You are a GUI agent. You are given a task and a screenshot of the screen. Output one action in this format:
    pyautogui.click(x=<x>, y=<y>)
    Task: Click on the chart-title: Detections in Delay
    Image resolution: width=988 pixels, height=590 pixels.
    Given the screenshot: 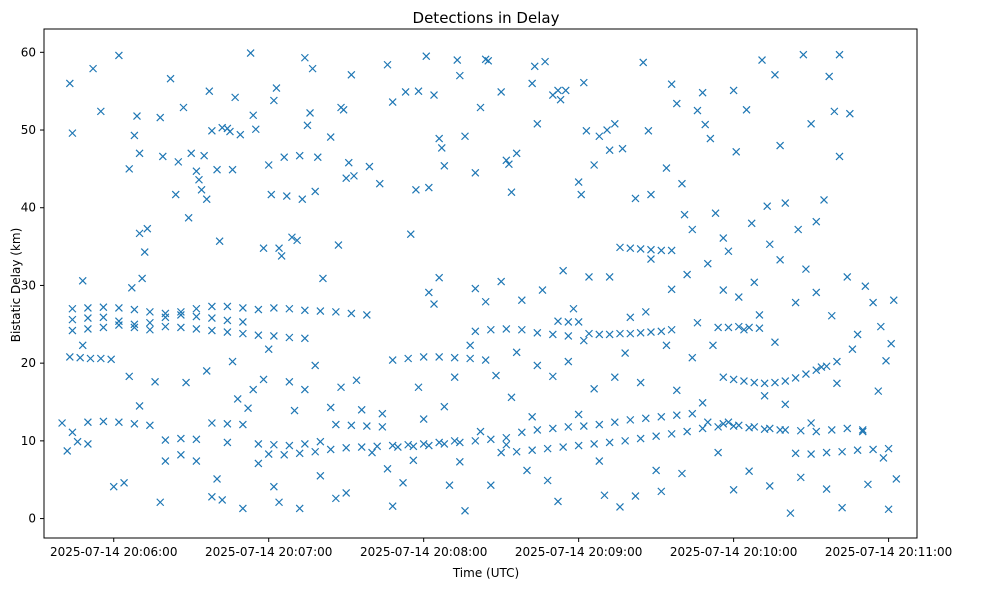 What is the action you would take?
    pyautogui.click(x=486, y=18)
    